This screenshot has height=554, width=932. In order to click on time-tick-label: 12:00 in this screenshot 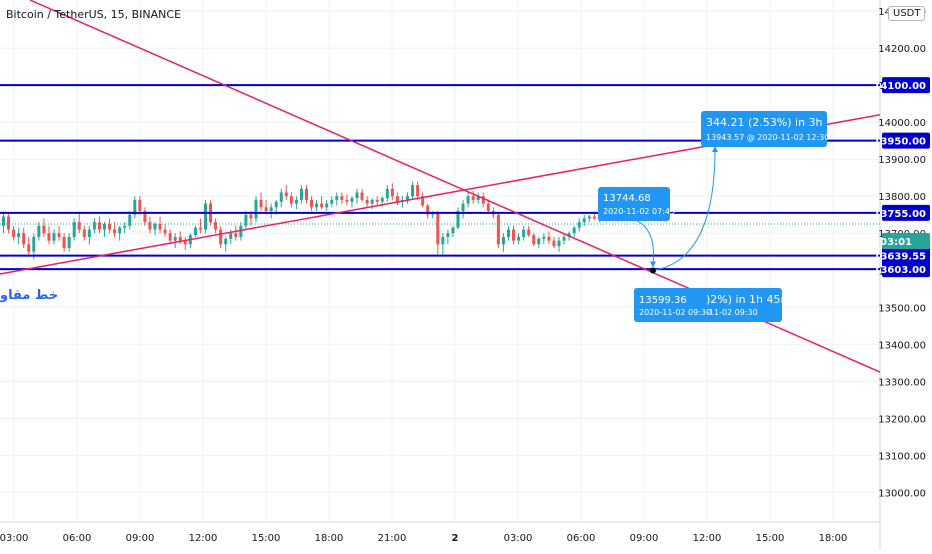, I will do `click(203, 538)`.